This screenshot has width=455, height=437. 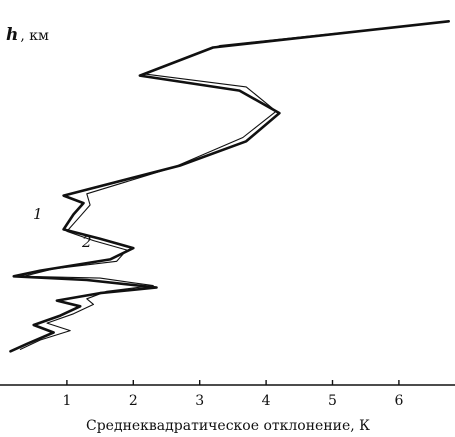 I want to click on x-axis-label: Среднеквадратическое отклонение, К, so click(x=228, y=426).